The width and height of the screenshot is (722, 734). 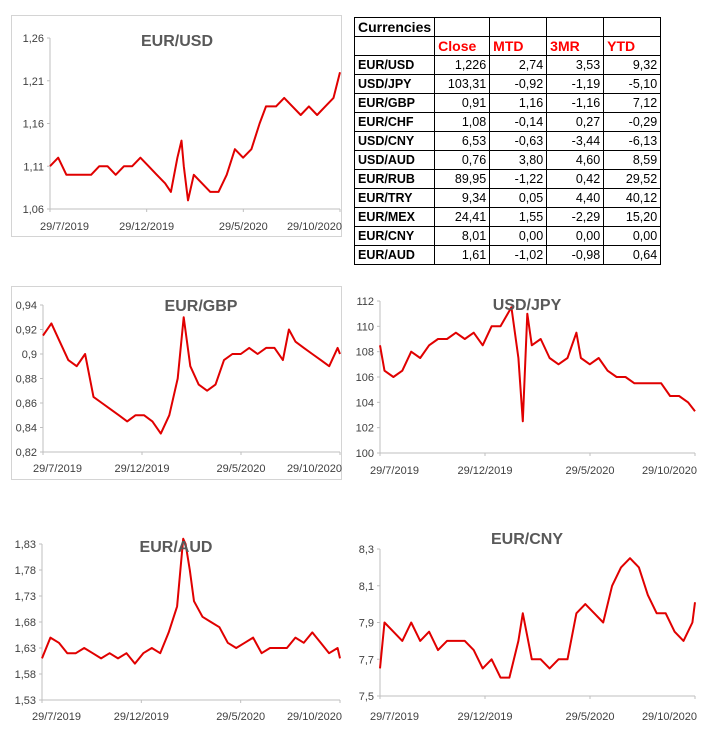 I want to click on chart-title: USD/JPY, so click(x=527, y=305).